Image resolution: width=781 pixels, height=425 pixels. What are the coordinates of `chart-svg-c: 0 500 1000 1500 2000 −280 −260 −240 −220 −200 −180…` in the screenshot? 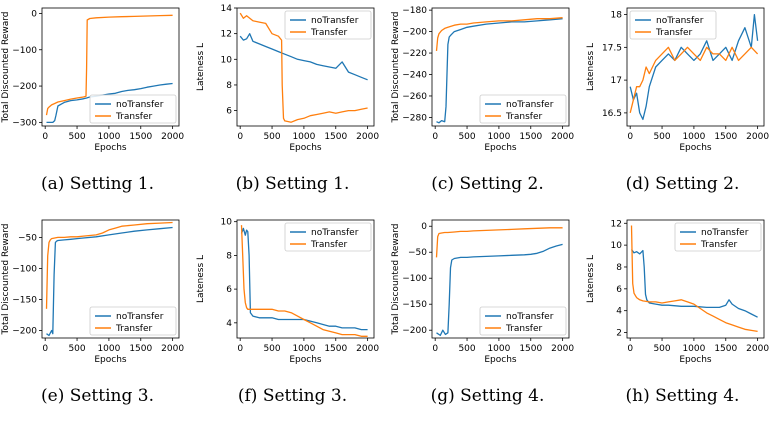 It's located at (482, 79).